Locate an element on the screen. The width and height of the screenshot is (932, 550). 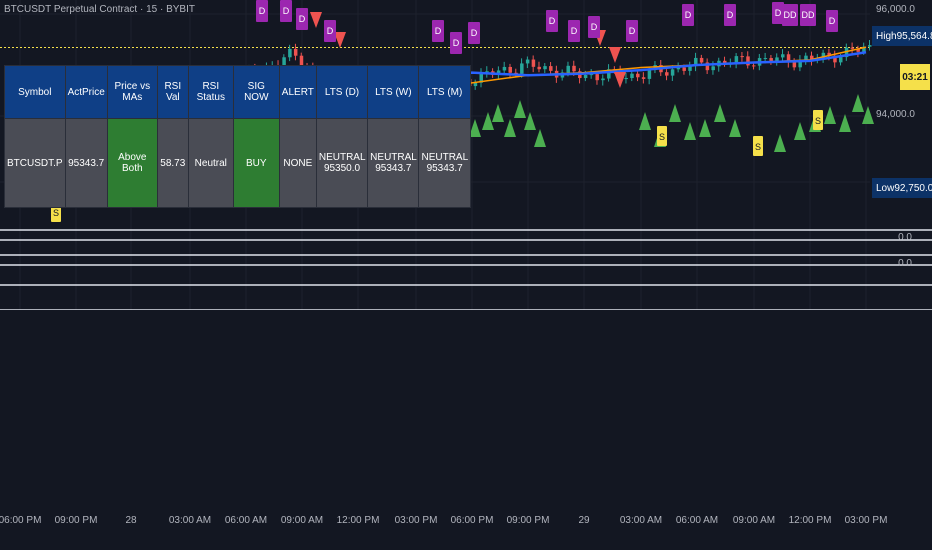
dd-marker-label: DD is located at coordinates (808, 15).